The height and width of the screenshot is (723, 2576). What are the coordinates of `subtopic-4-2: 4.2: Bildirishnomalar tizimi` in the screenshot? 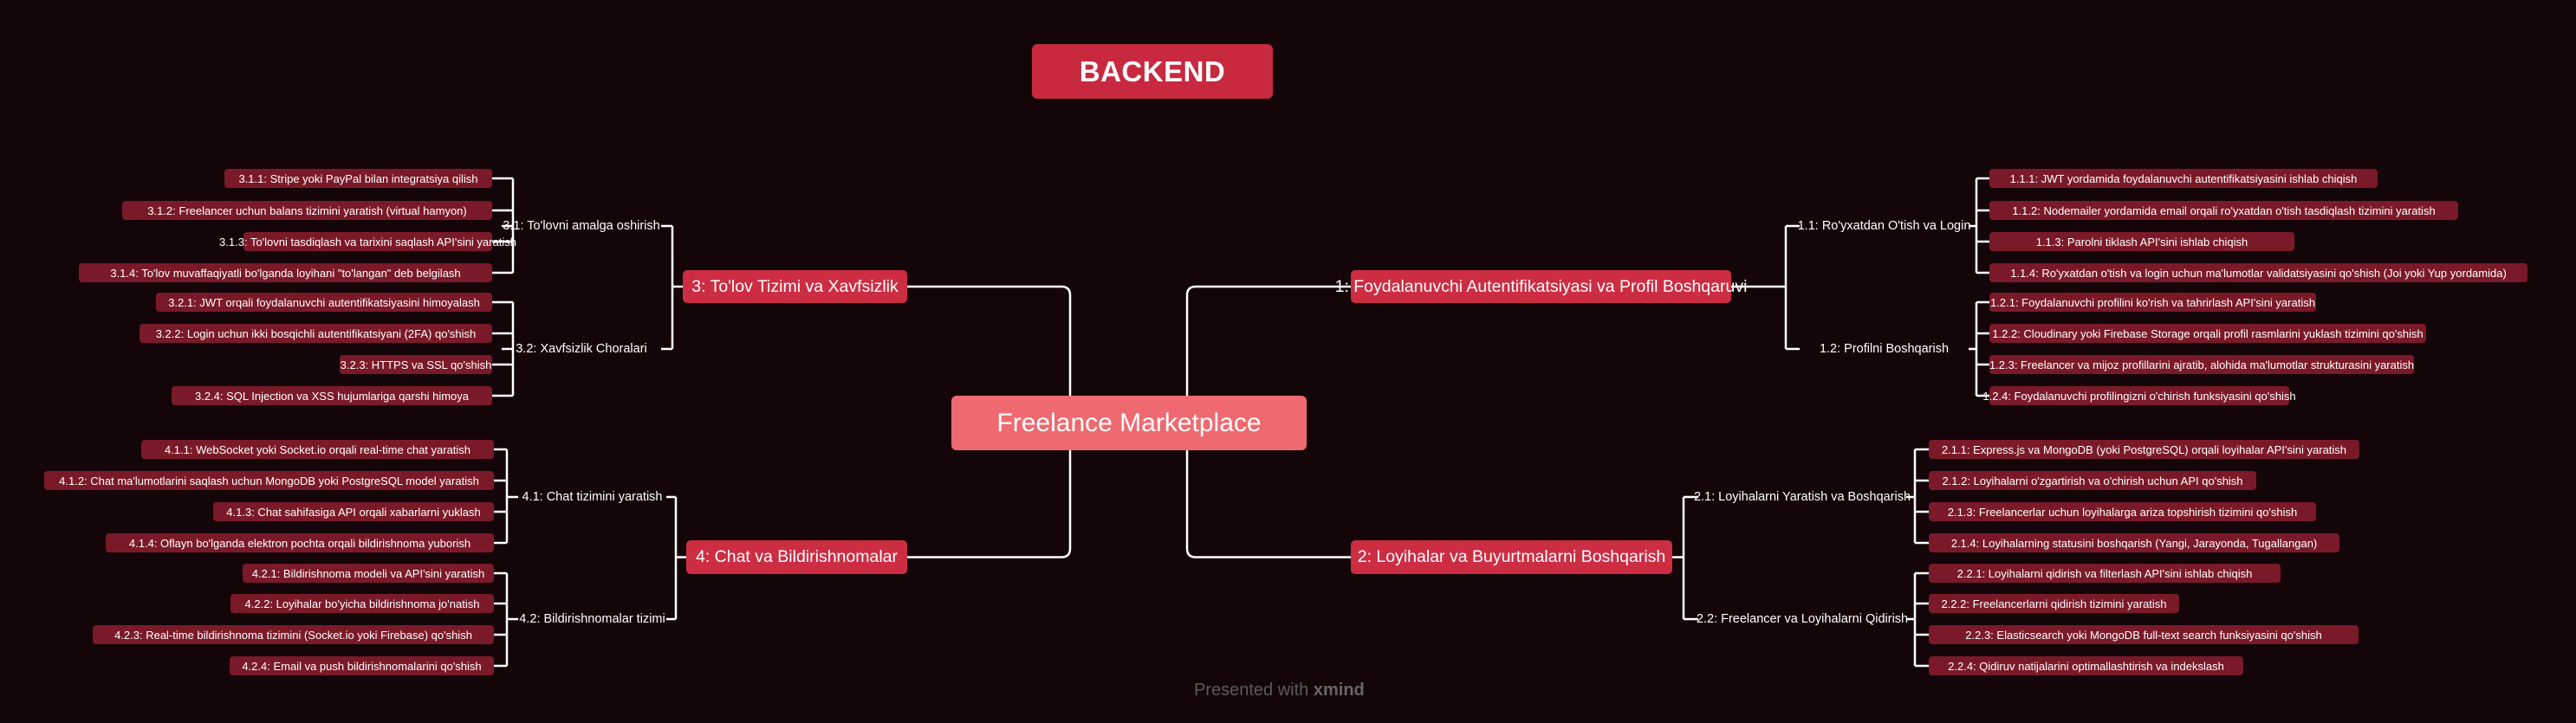 It's located at (592, 619).